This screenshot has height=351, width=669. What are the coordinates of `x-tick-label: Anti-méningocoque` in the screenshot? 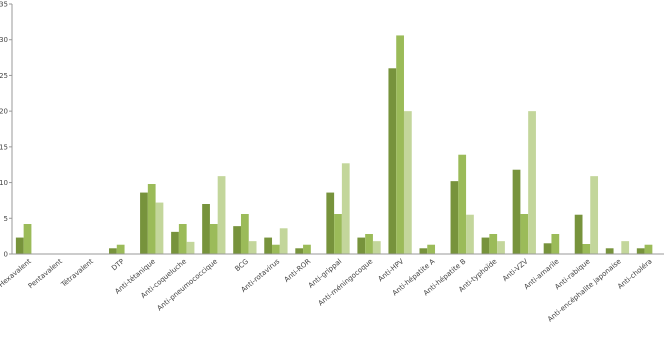 It's located at (346, 282).